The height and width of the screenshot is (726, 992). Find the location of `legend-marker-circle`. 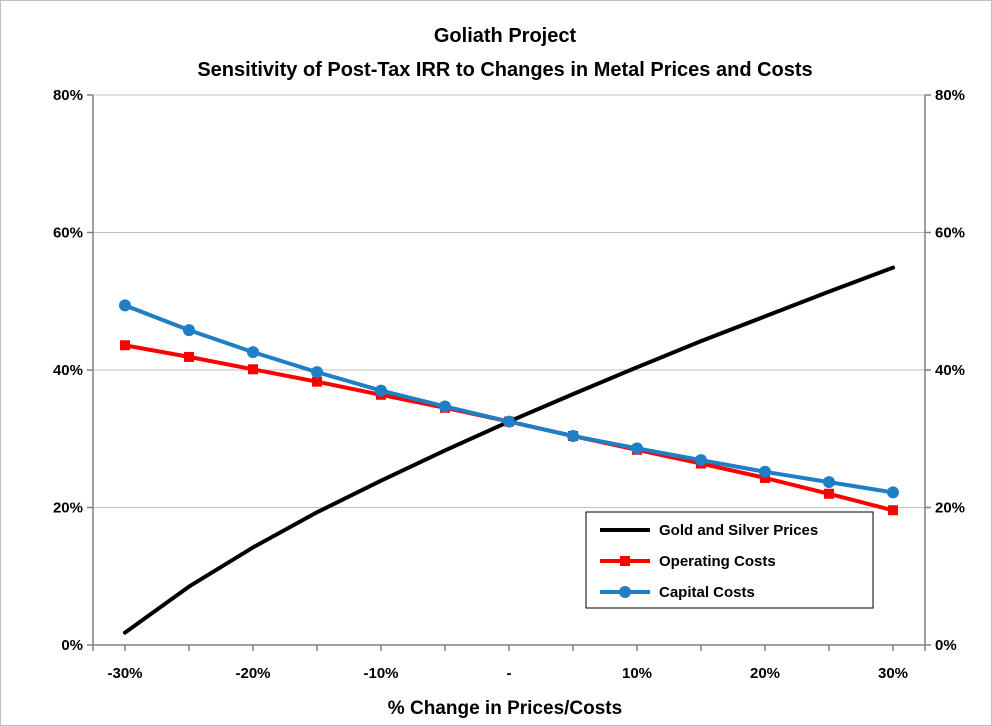

legend-marker-circle is located at coordinates (625, 592).